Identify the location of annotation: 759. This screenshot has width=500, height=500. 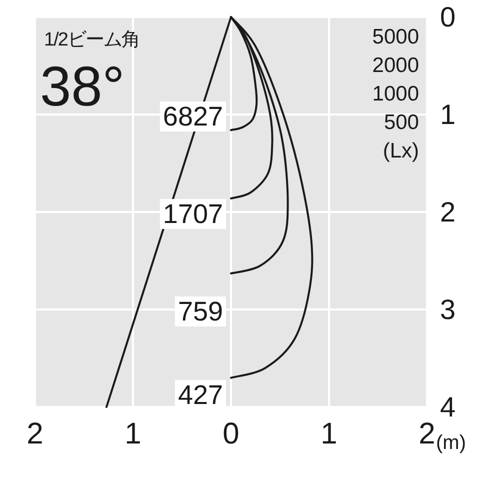
(200, 311).